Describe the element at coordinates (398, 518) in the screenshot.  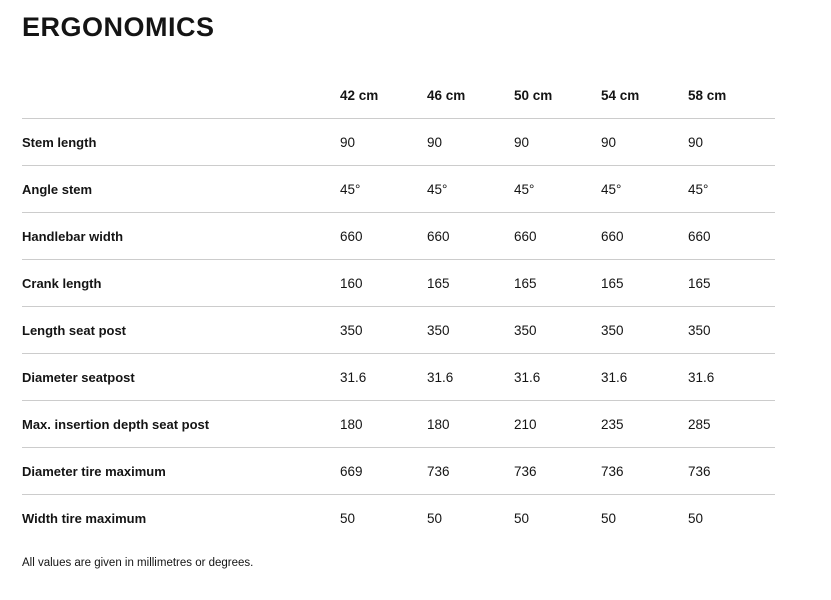
I see `table-row: Width tire maximum 50 50 50 50 50` at that location.